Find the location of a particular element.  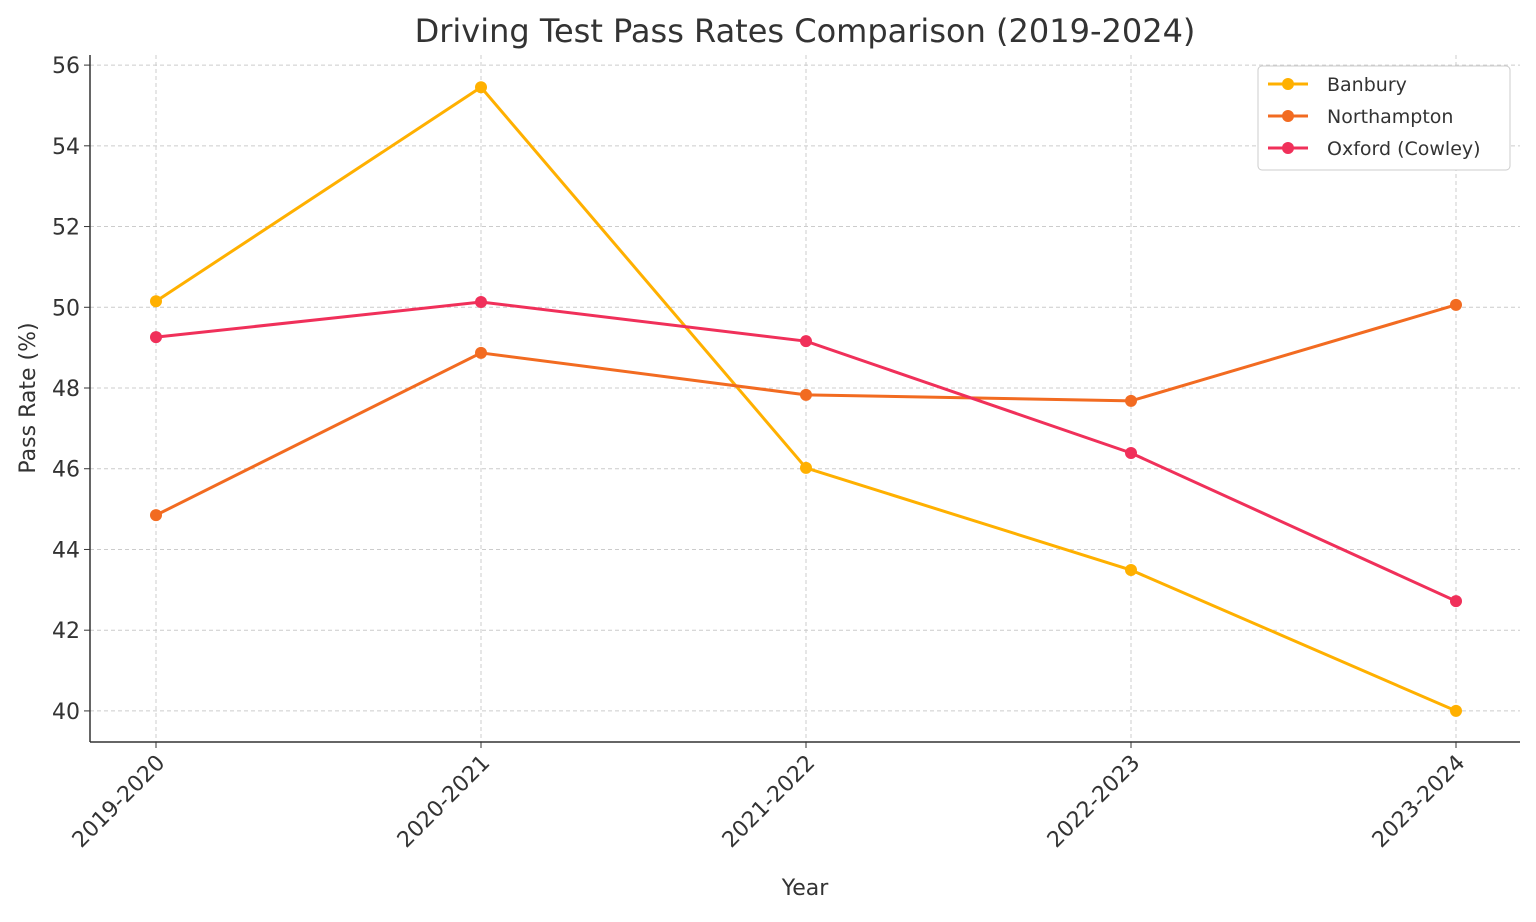

y-tick-label: 56 is located at coordinates (66, 66).